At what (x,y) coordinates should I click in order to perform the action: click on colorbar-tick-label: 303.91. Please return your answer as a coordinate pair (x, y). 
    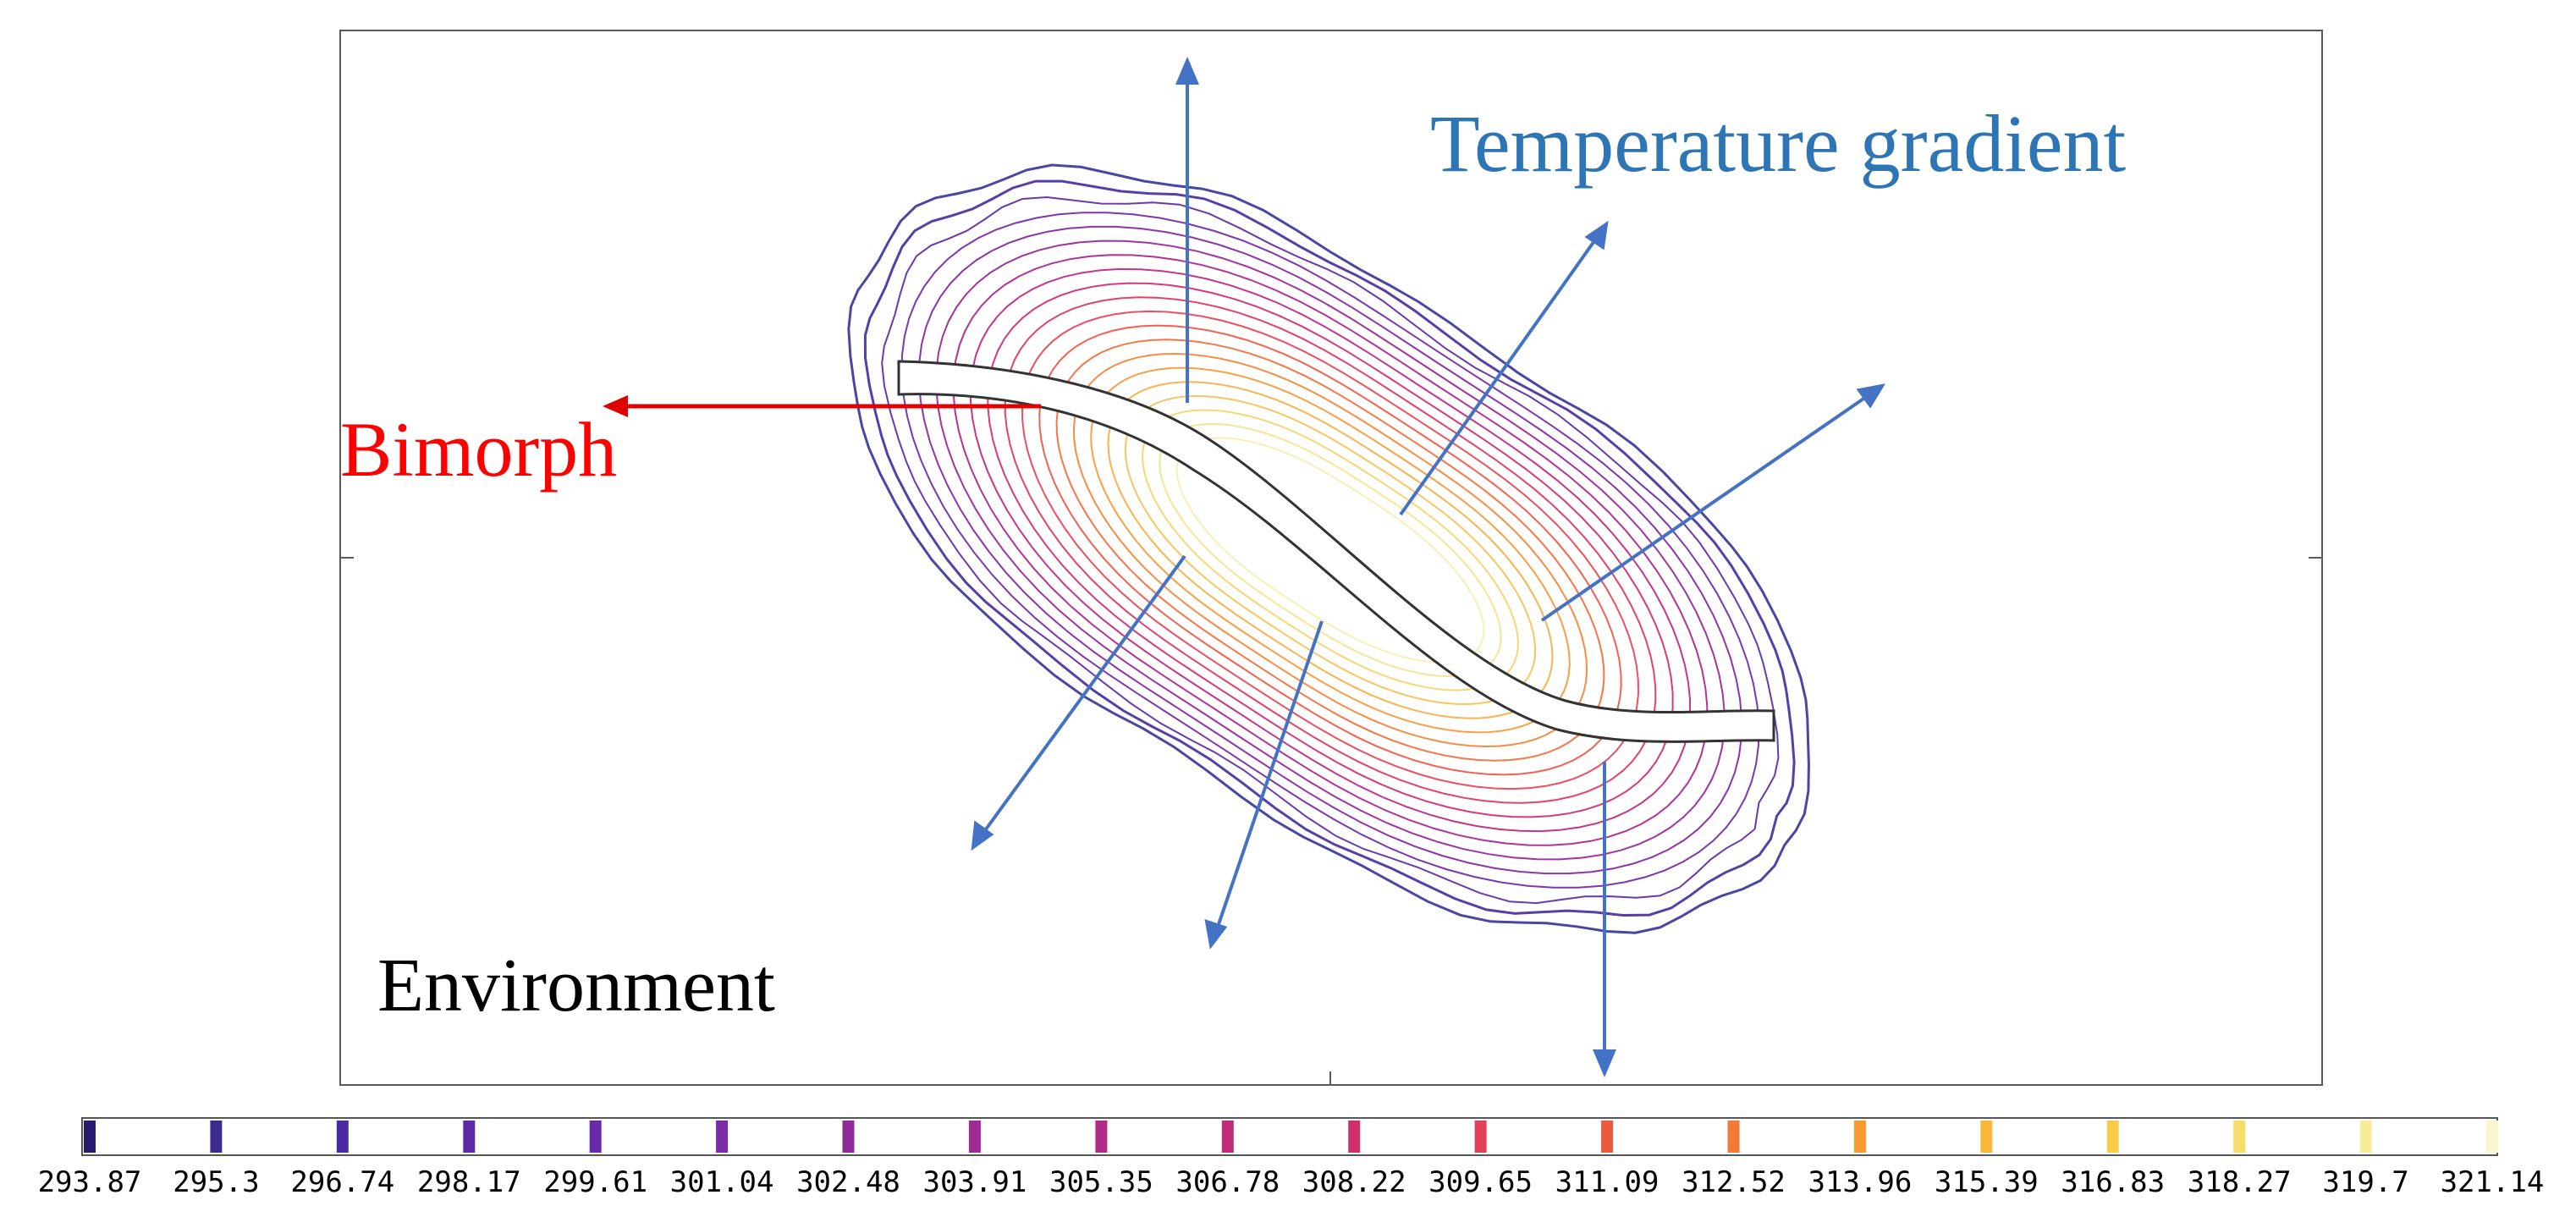
    Looking at the image, I should click on (975, 1182).